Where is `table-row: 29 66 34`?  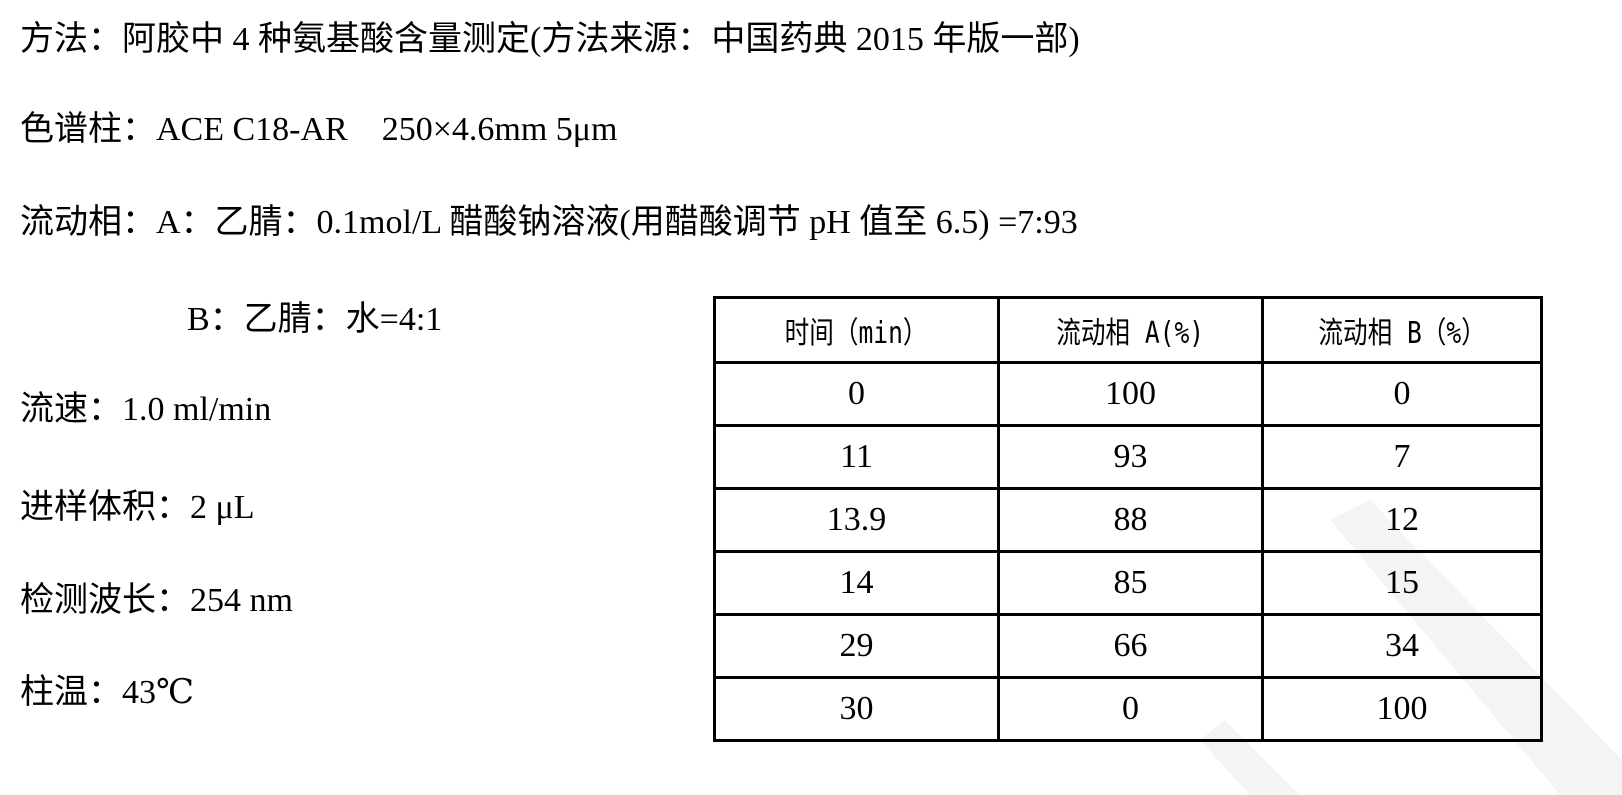 table-row: 29 66 34 is located at coordinates (1128, 646).